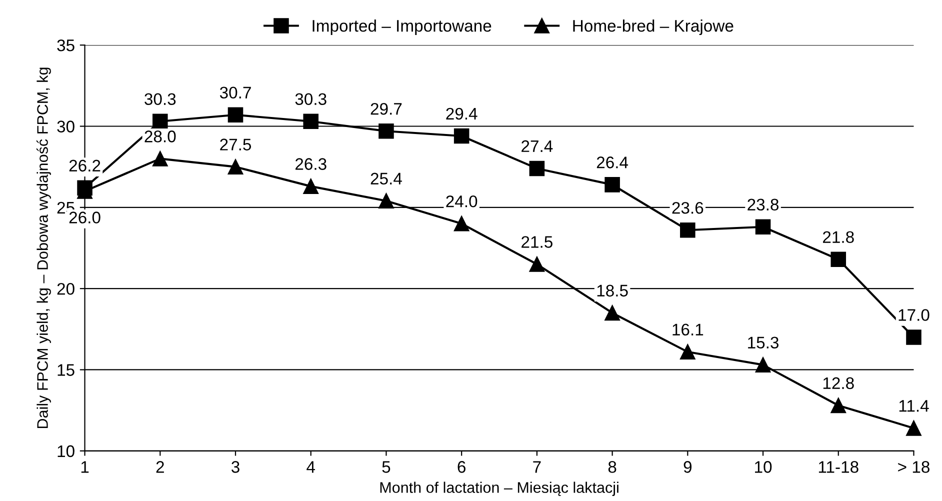 The image size is (942, 501). I want to click on x-tick-label: 8, so click(612, 467).